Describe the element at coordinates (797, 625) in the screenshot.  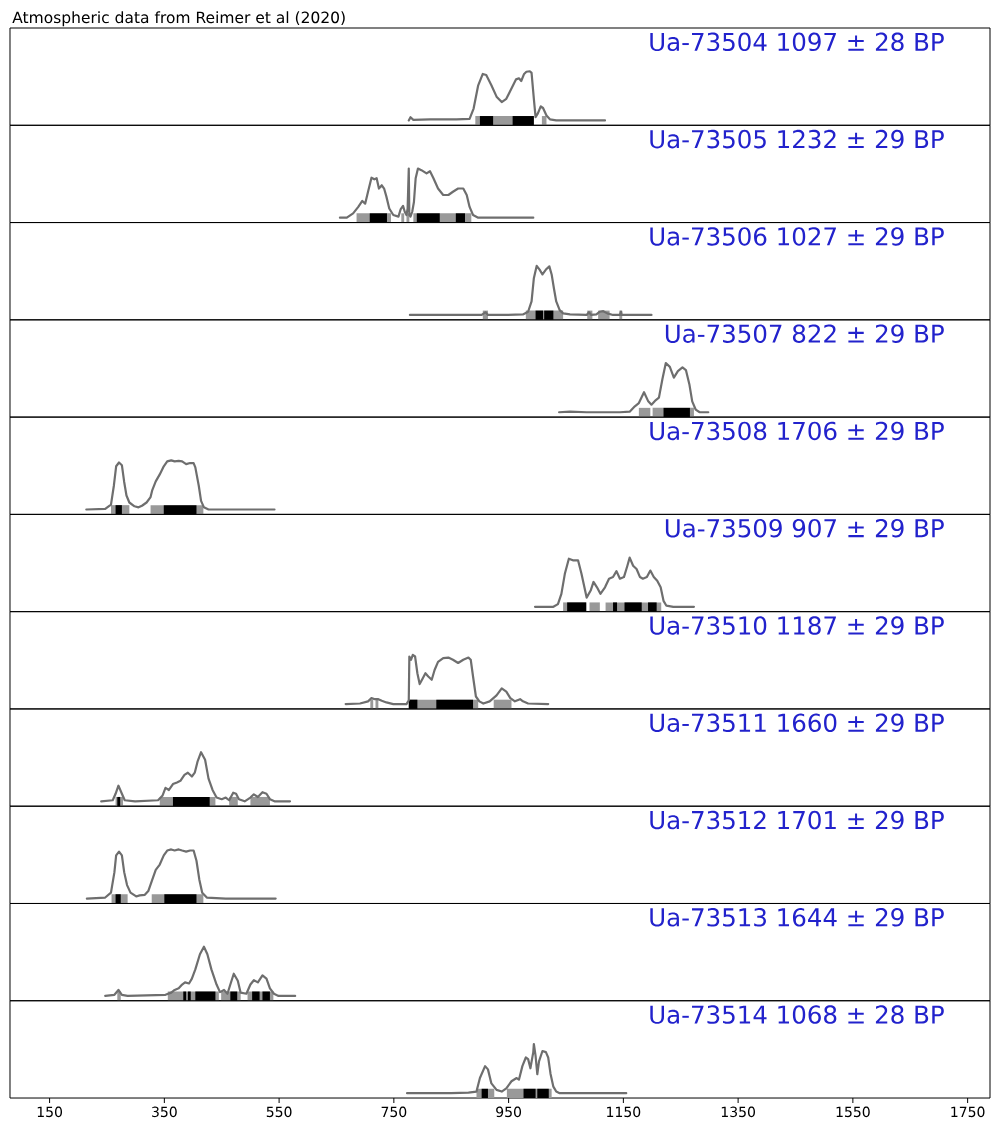
I see `chart-title: Ua-73510 1187 ± 29 BP` at that location.